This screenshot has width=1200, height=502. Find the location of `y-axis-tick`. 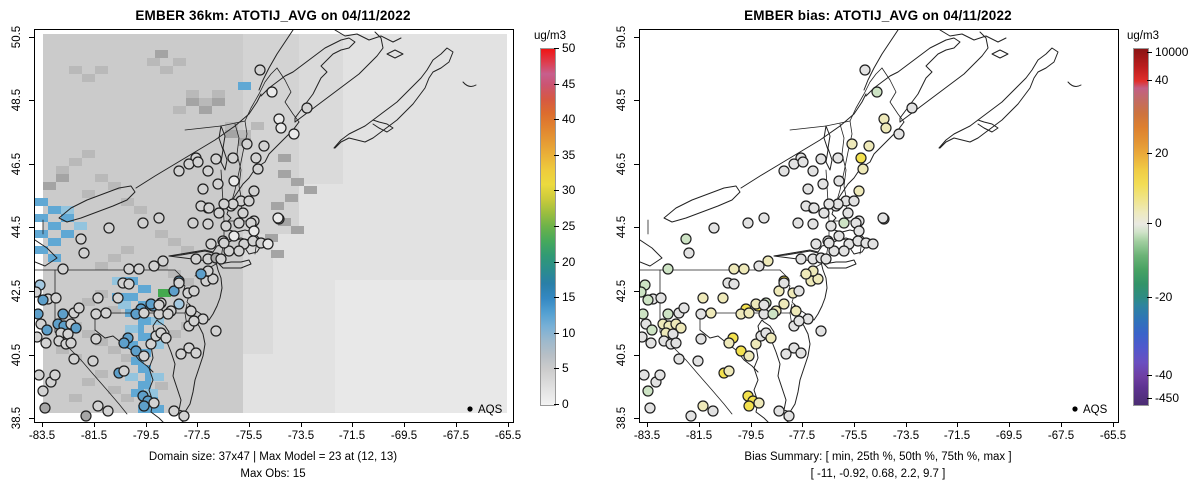

y-axis-tick is located at coordinates (636, 37).